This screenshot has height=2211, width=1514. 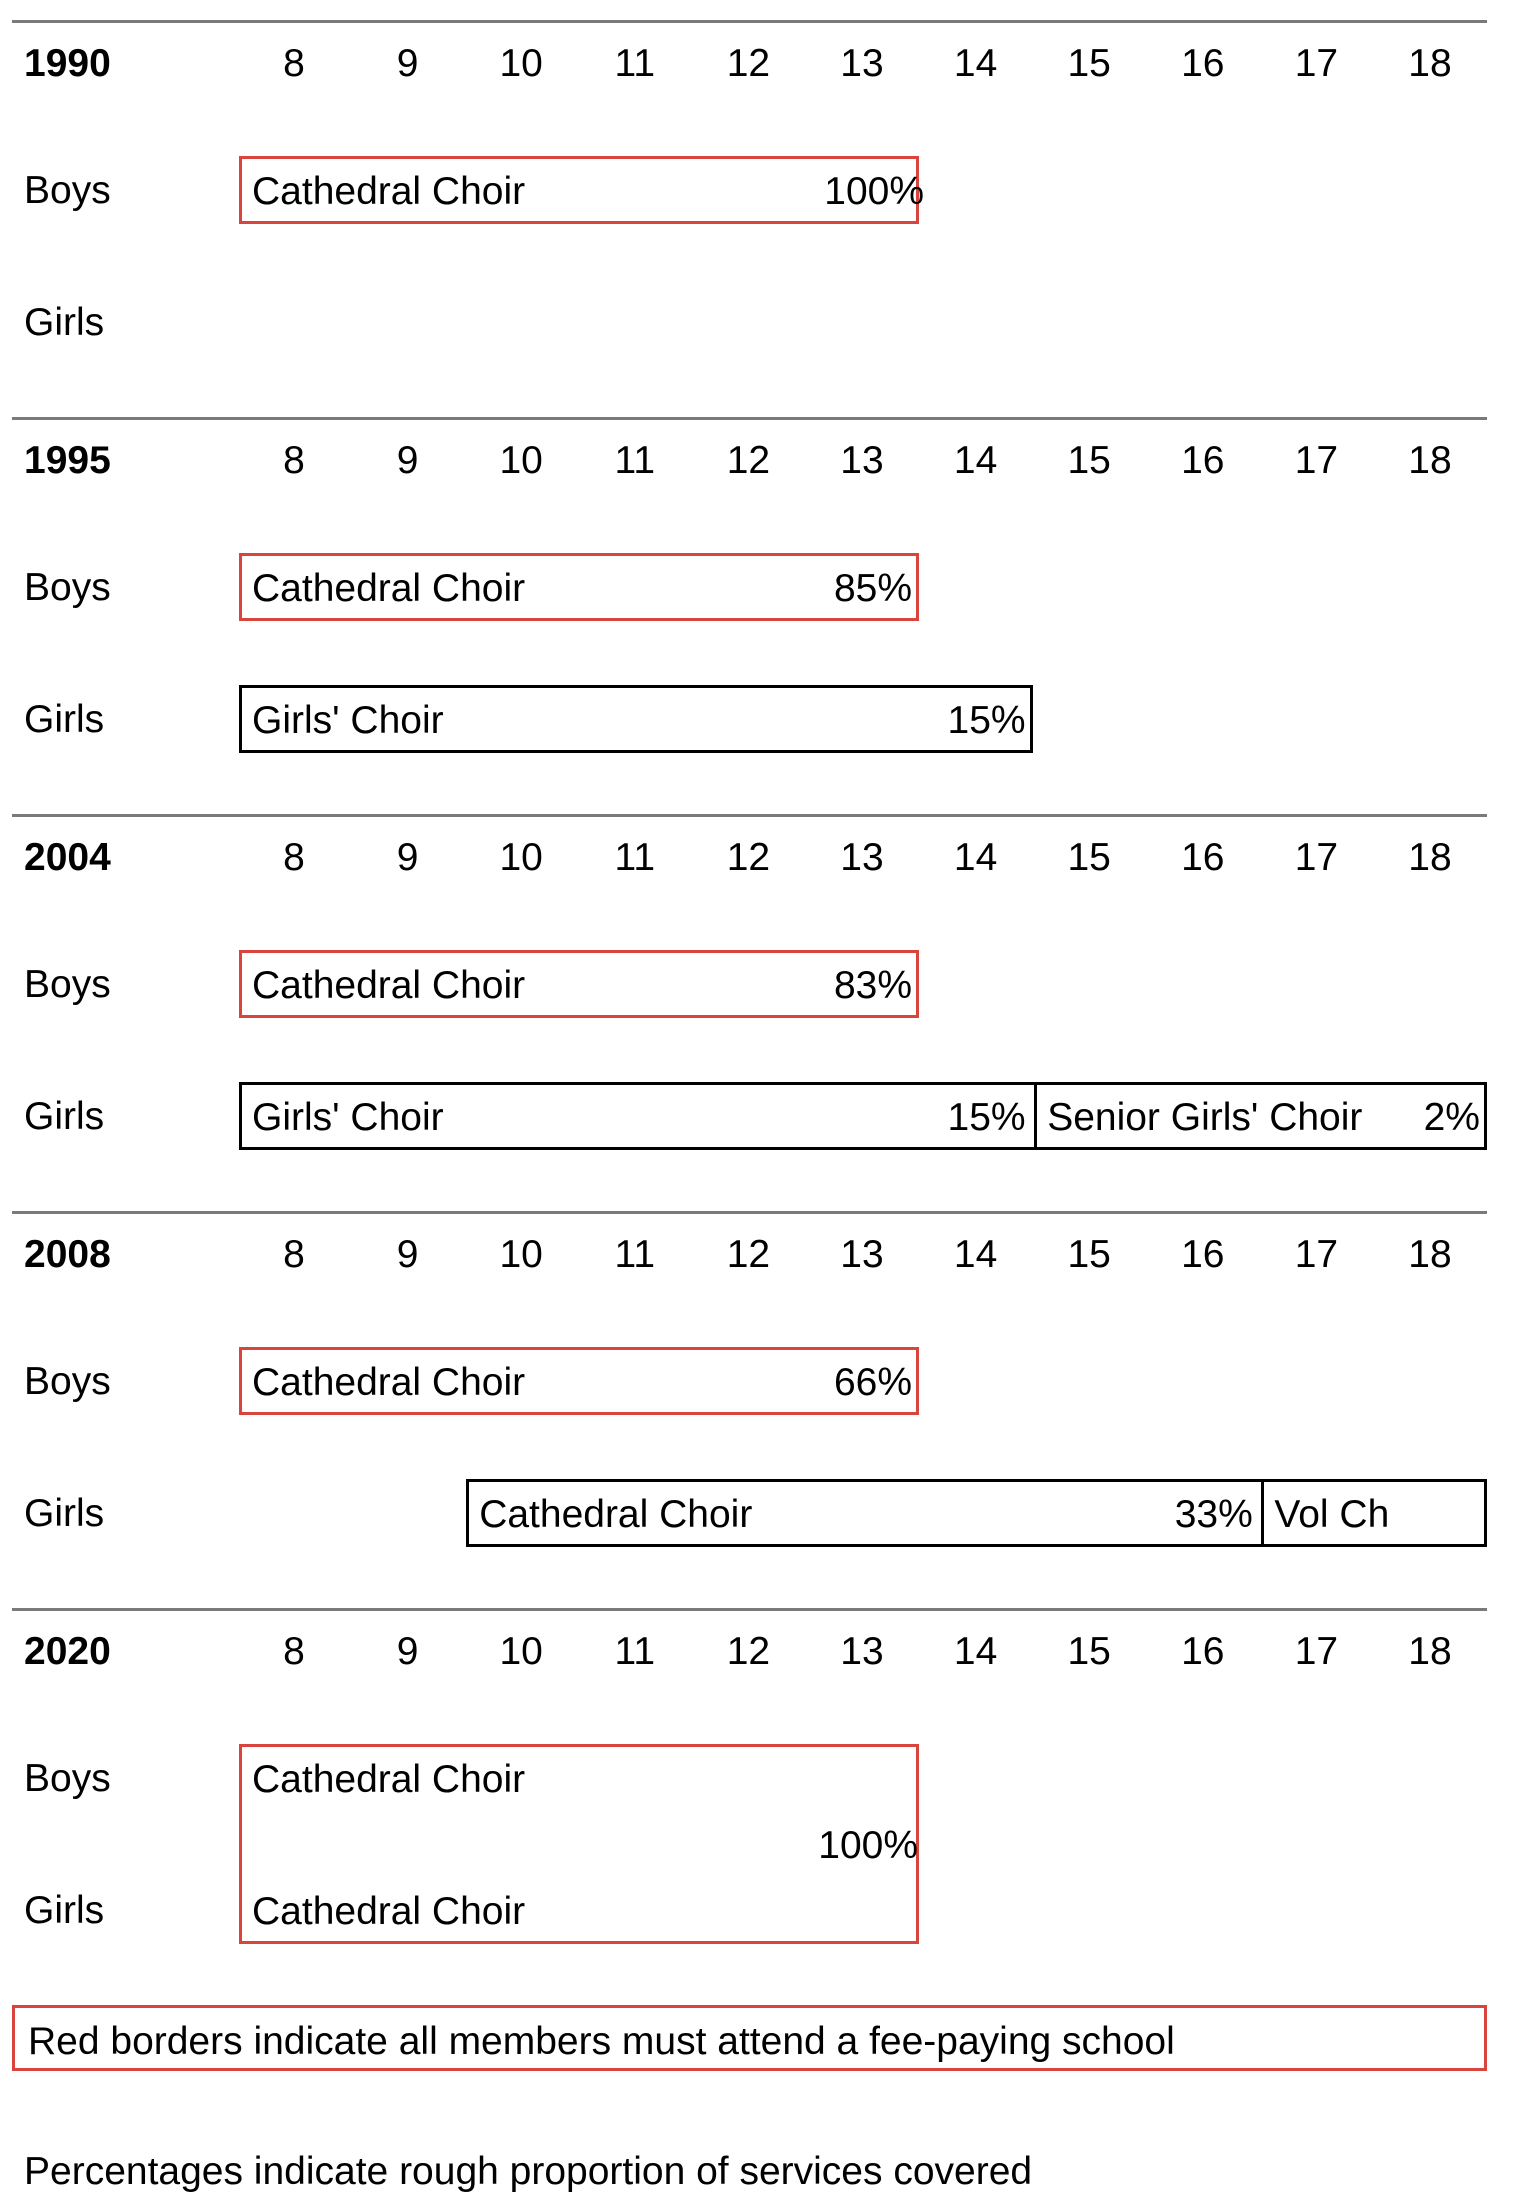 I want to click on combined-choir-percentage: 100%, so click(x=868, y=1845).